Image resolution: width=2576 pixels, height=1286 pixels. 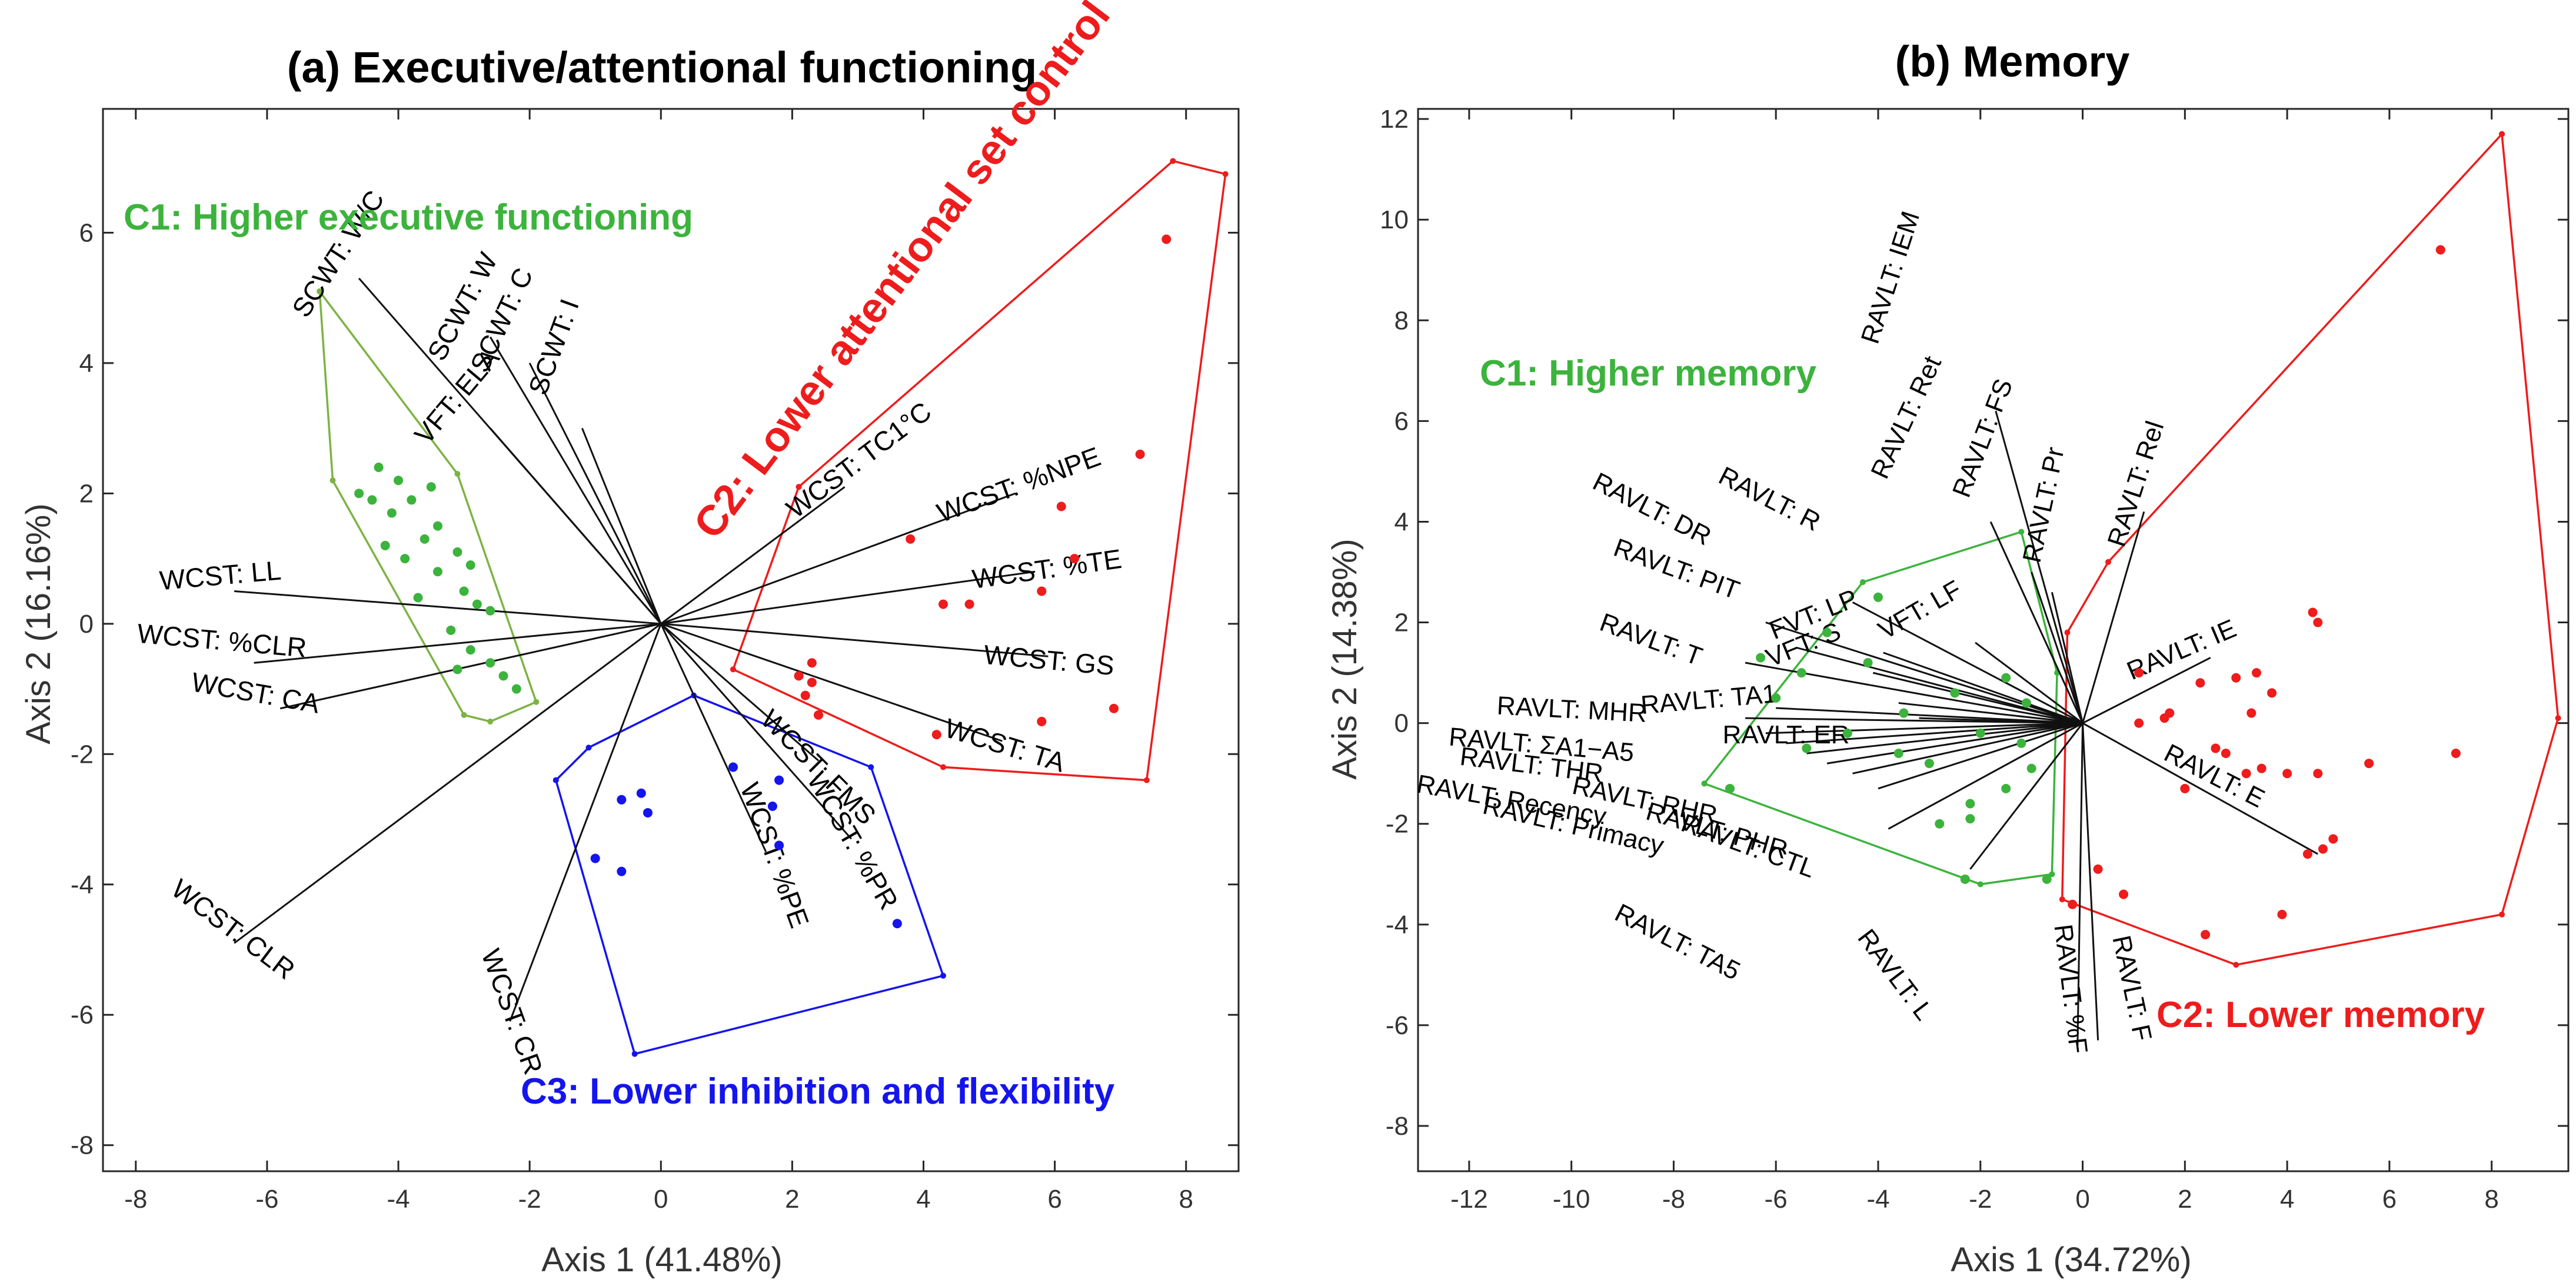 I want to click on panel-b-ytick-label: 0, so click(x=1401, y=723).